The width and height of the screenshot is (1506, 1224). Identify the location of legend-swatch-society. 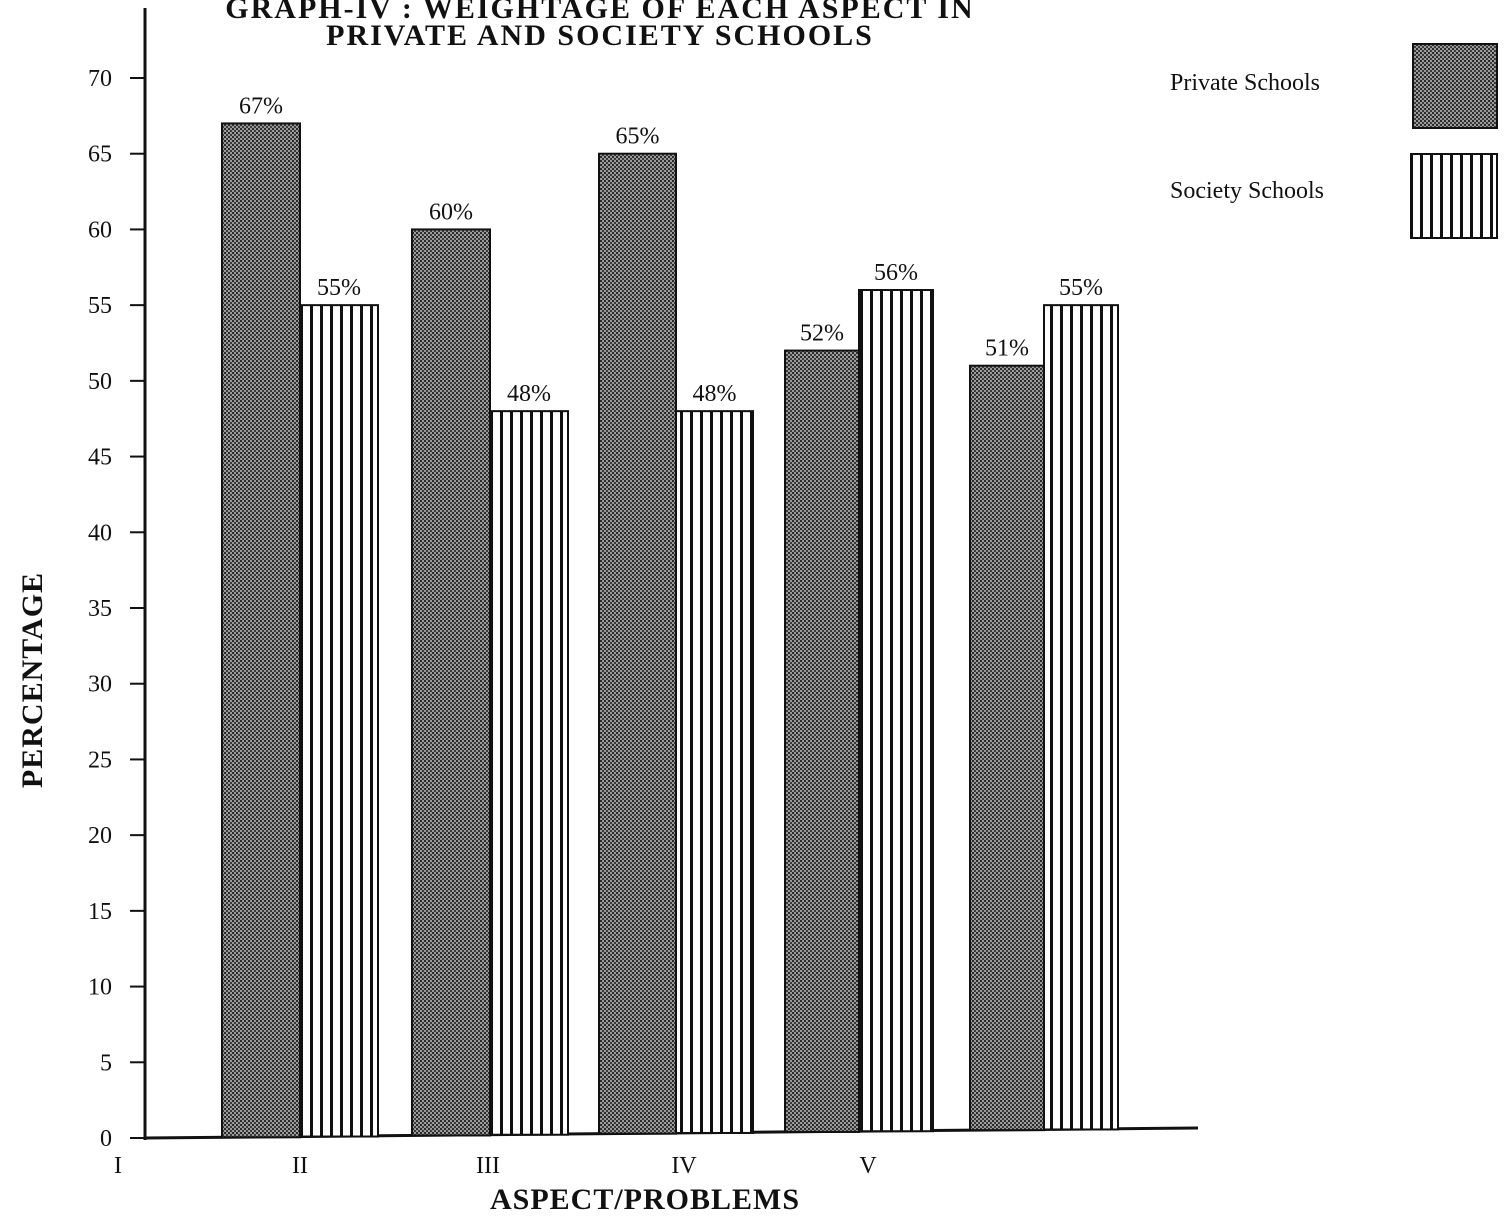
(1454, 196).